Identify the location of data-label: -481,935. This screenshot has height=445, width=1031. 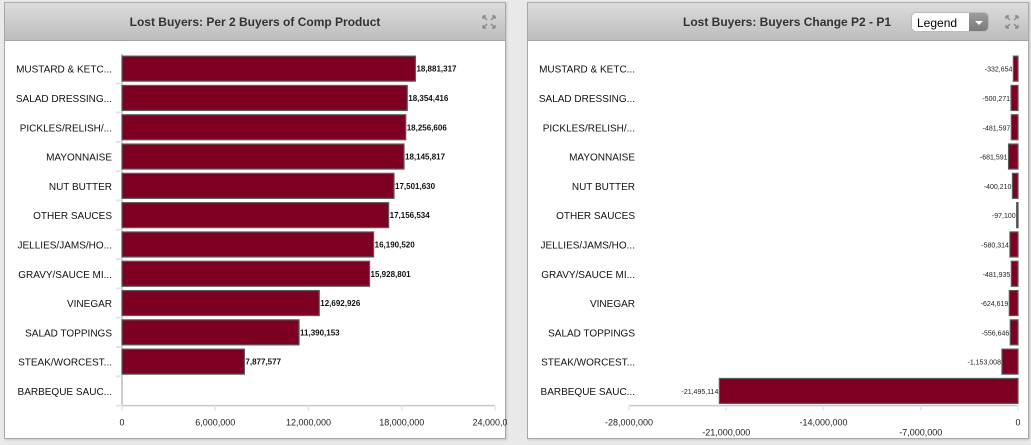
(997, 275).